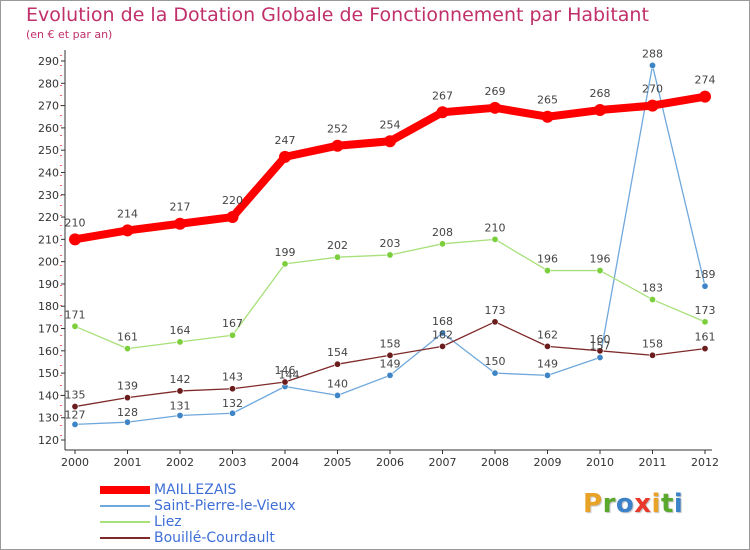 The height and width of the screenshot is (550, 750). I want to click on data-label-bouill-courdault: 135, so click(75, 395).